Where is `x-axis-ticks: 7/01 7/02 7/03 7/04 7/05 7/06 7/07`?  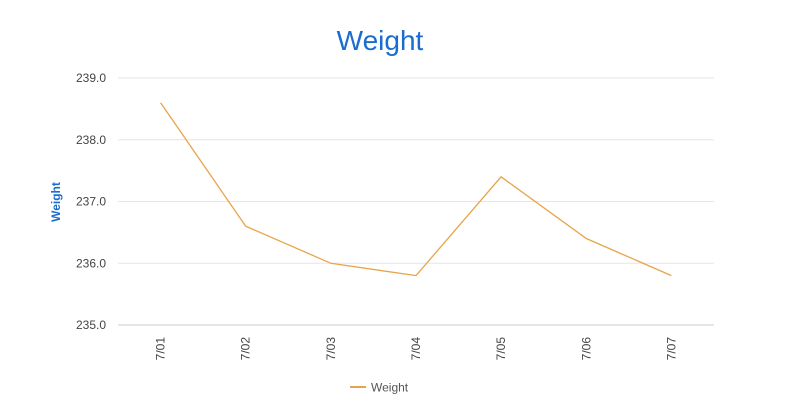
x-axis-ticks: 7/01 7/02 7/03 7/04 7/05 7/06 7/07 is located at coordinates (416, 349).